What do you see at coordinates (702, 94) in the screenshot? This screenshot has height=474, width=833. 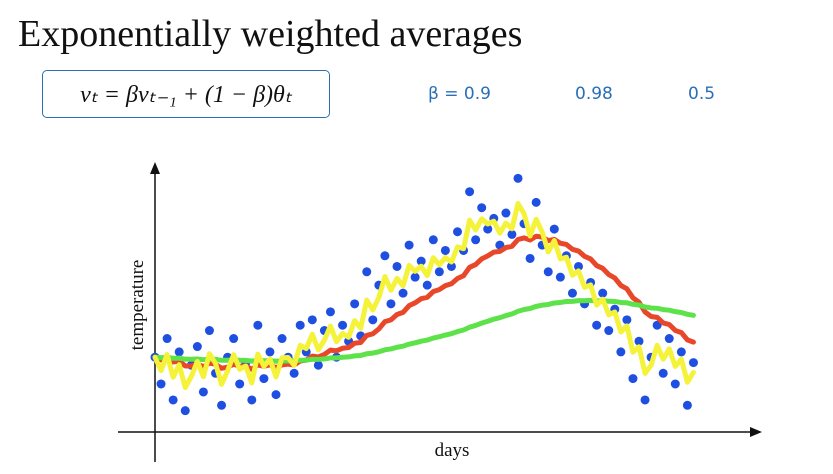 I see `annotation-beta-0-5: 0.5` at bounding box center [702, 94].